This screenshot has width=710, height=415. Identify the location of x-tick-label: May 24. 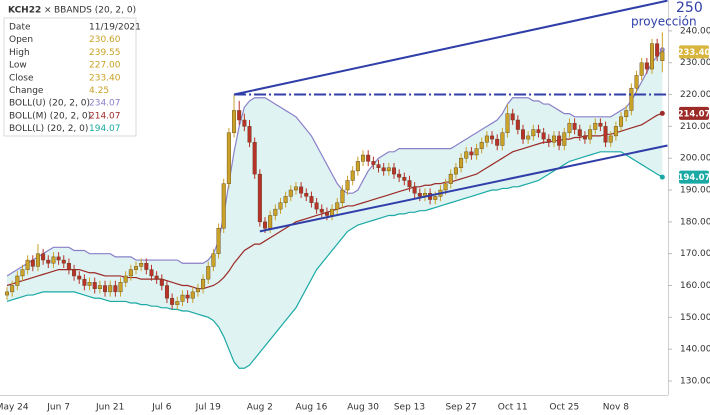
(14, 408).